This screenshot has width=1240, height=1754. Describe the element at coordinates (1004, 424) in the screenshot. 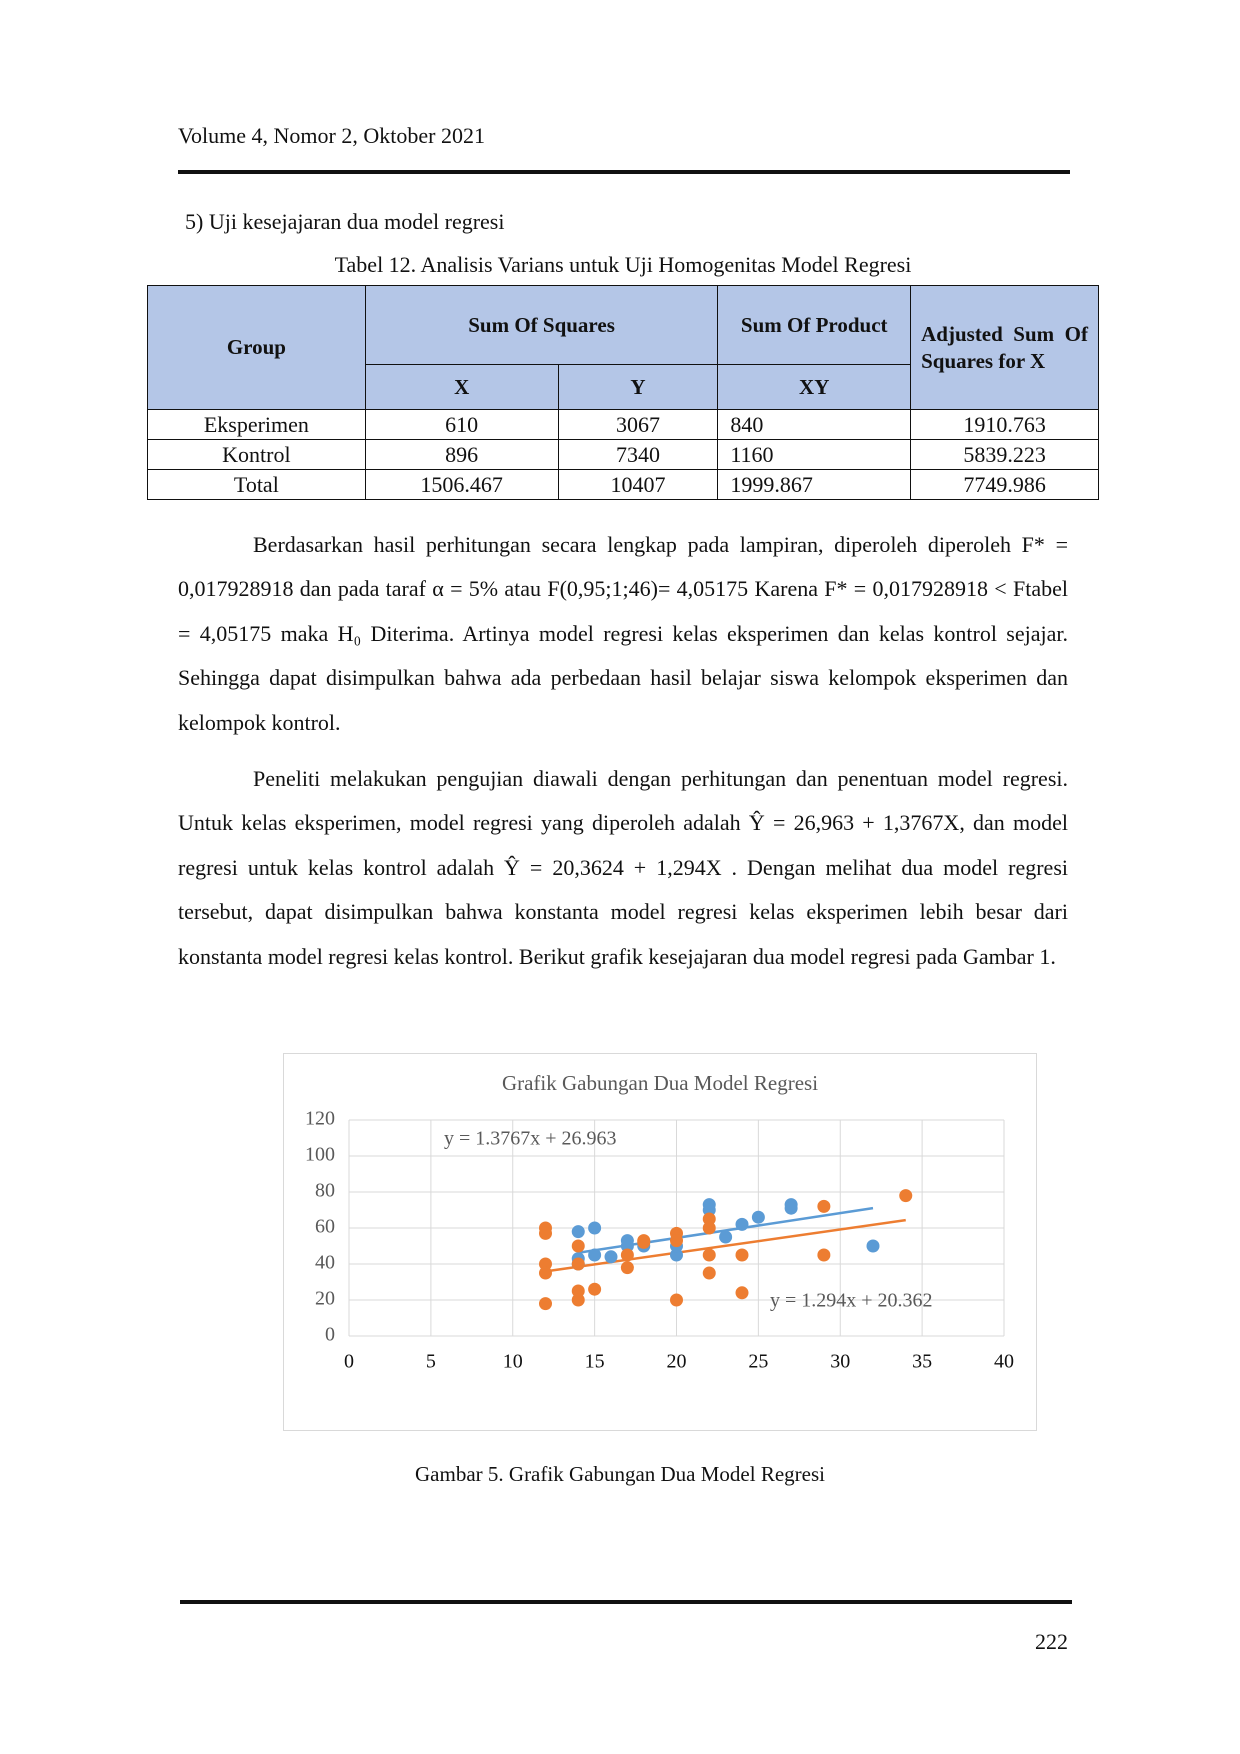

I see `table-cell: 1910.763` at that location.